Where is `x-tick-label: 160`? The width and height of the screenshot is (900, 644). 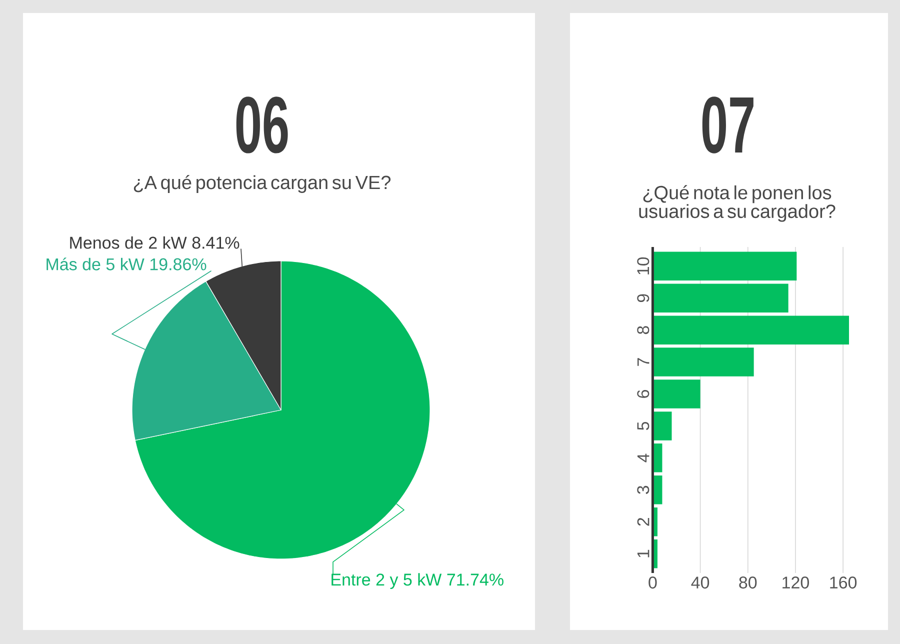
x-tick-label: 160 is located at coordinates (843, 582).